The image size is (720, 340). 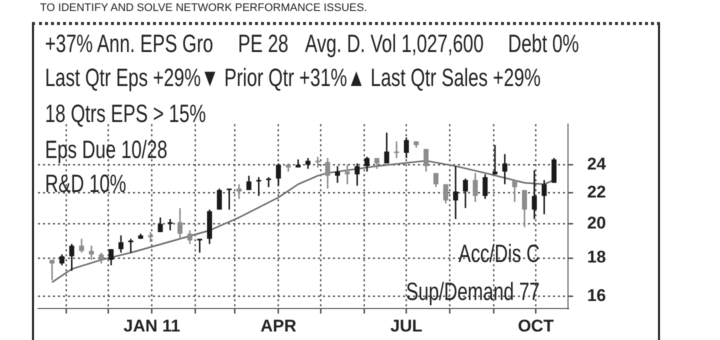 I want to click on text: PE 28, so click(x=263, y=44).